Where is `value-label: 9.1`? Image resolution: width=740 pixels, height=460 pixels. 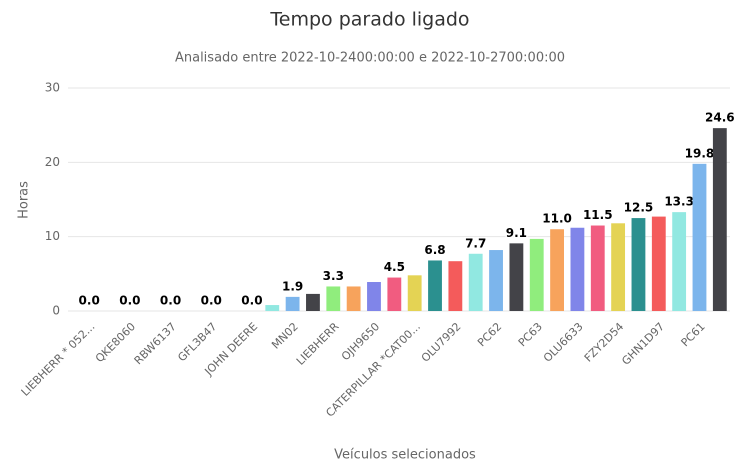 value-label: 9.1 is located at coordinates (516, 233).